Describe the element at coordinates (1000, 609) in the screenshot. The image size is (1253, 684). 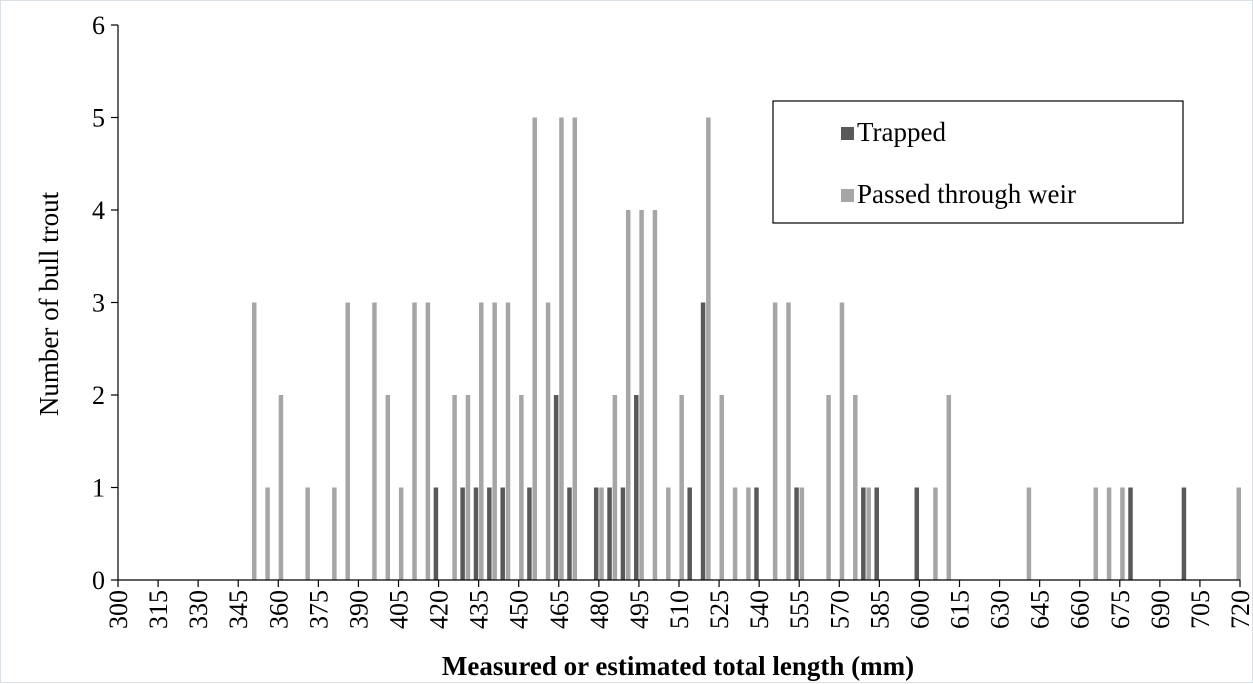
I see `x-tick-label: 630` at that location.